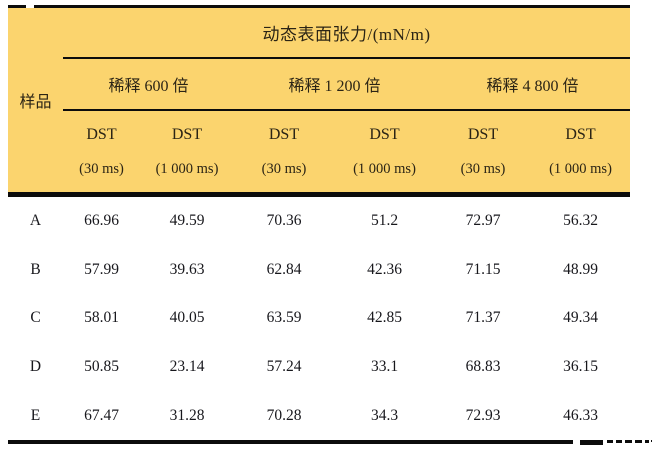 The height and width of the screenshot is (458, 652). I want to click on value-cell: 57.99, so click(101, 269).